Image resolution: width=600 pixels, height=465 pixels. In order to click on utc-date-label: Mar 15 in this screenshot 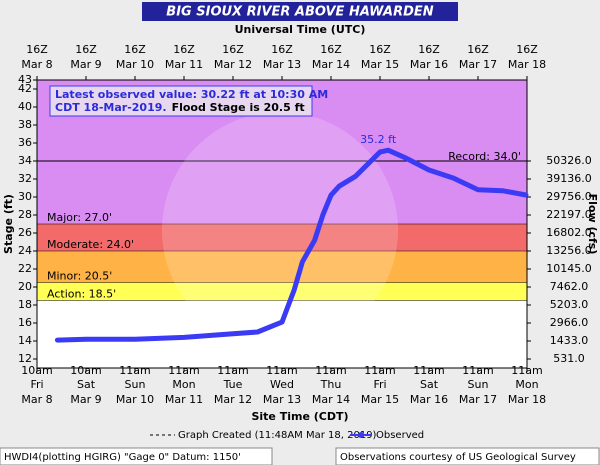, I will do `click(380, 64)`.